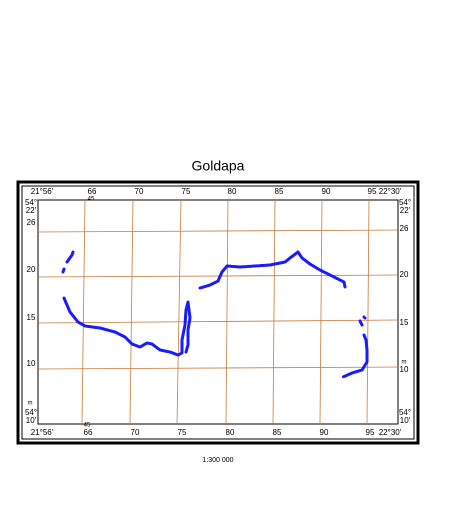  Describe the element at coordinates (217, 460) in the screenshot. I see `scale: 1:300 000` at that location.